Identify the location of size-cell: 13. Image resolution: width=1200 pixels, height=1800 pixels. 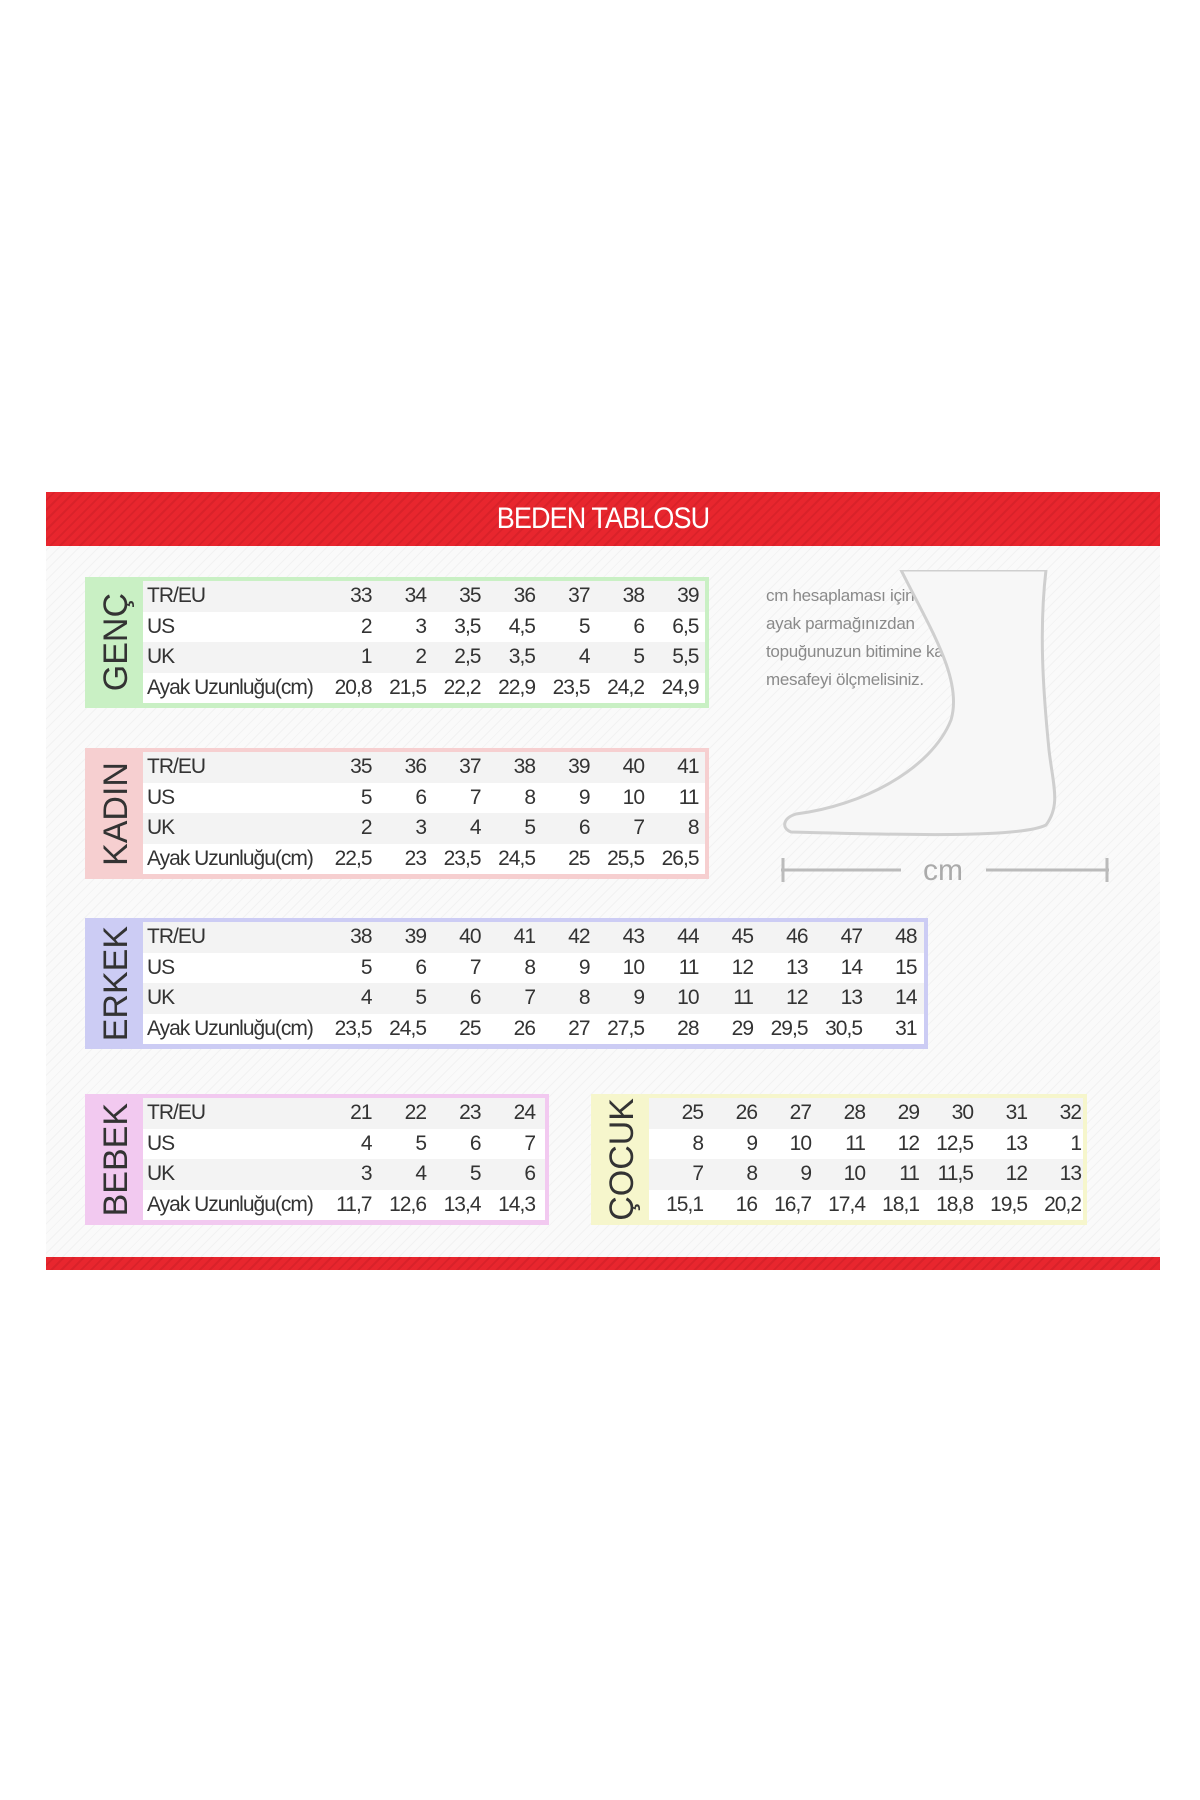
(851, 998).